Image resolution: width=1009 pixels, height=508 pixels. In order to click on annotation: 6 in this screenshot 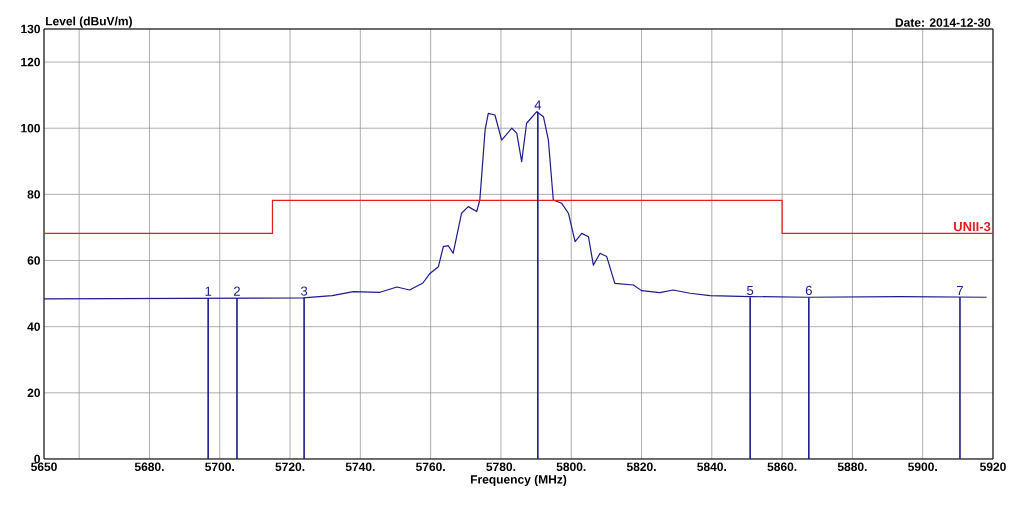, I will do `click(808, 290)`.